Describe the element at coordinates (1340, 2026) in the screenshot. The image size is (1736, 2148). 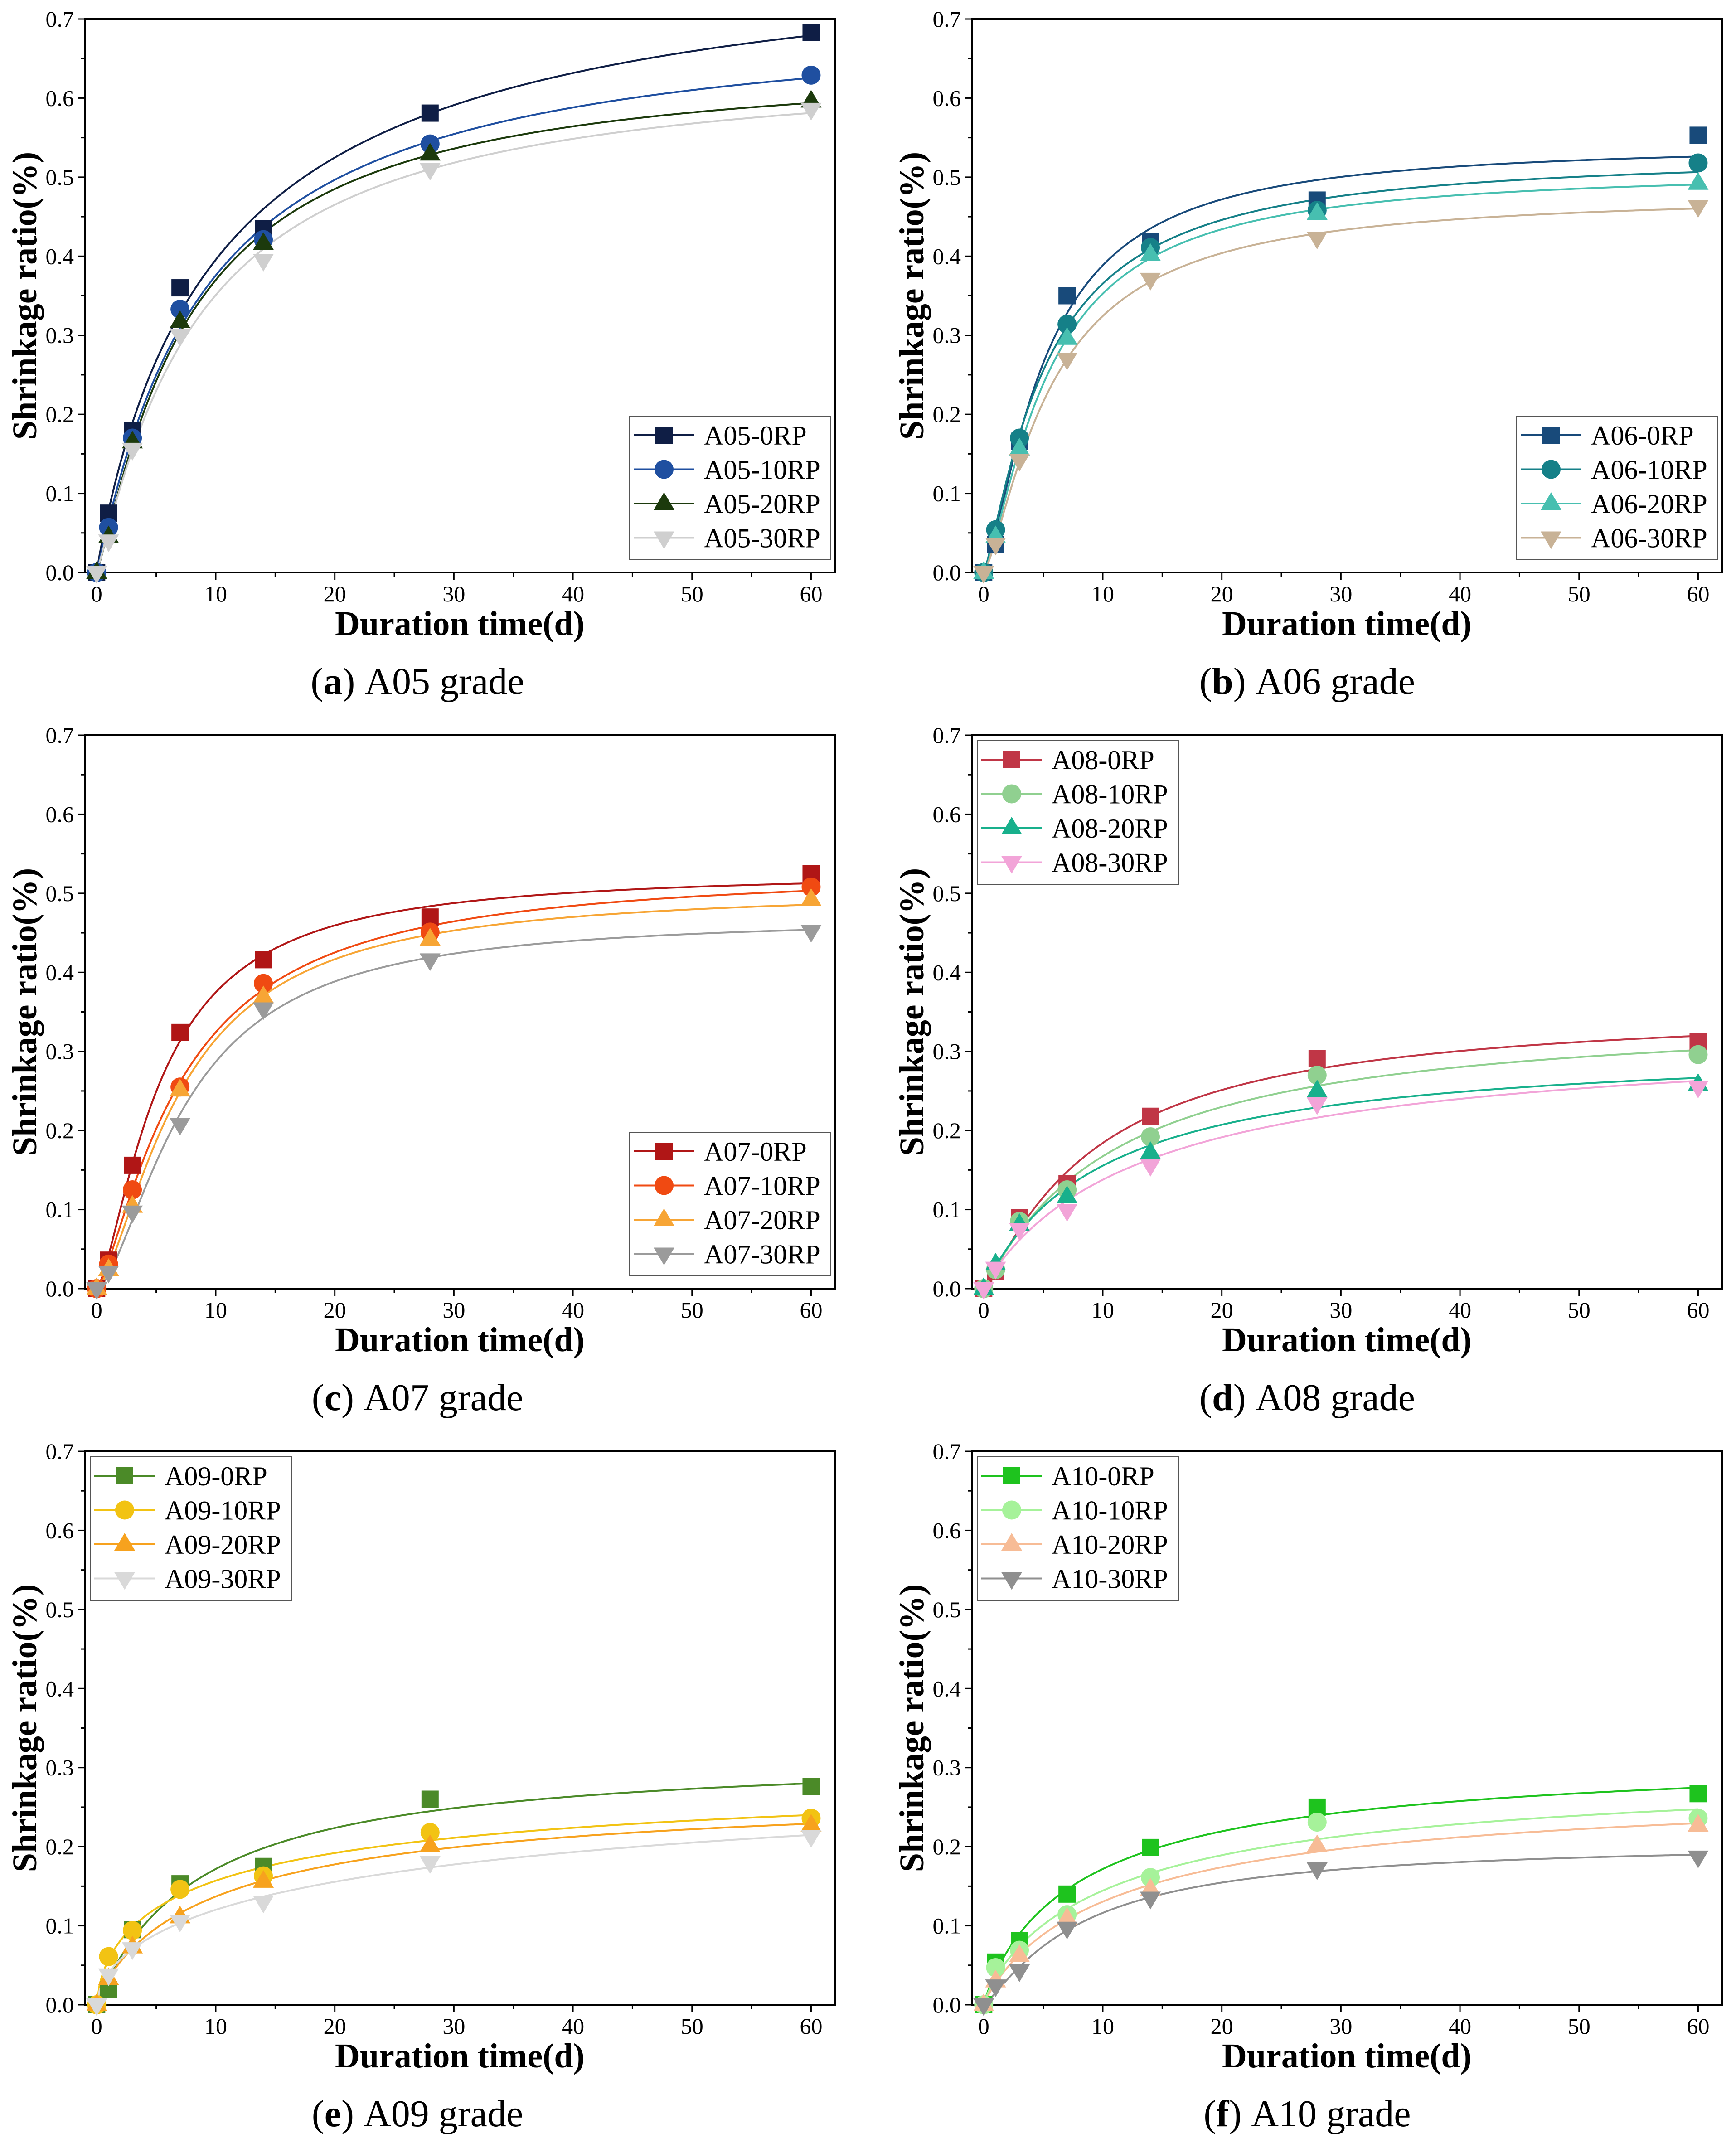
I see `x-tick-label: 30` at that location.